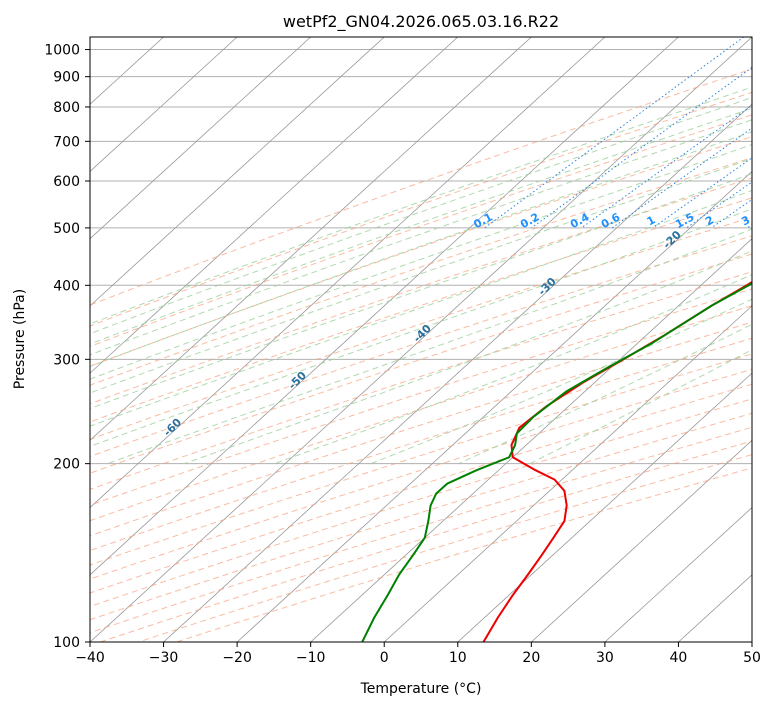 Image resolution: width=775 pixels, height=708 pixels. What do you see at coordinates (605, 658) in the screenshot?
I see `x-tick-label: 30` at bounding box center [605, 658].